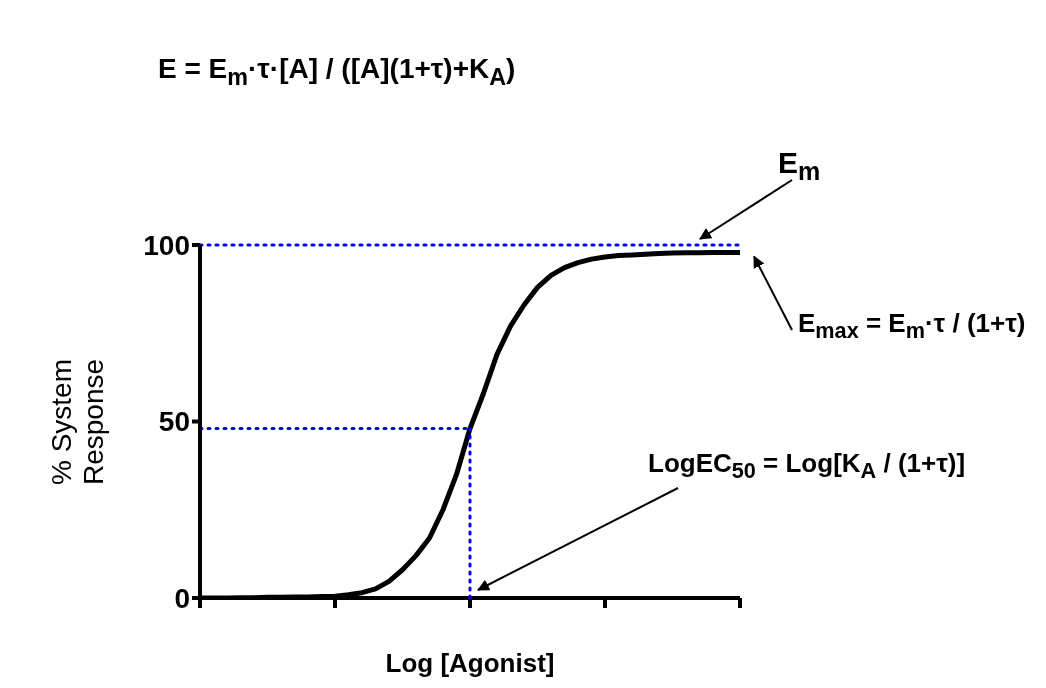 This screenshot has height=688, width=1046. What do you see at coordinates (337, 72) in the screenshot?
I see `text: E = E$_{m}$·τ·[A] / ([A](1+τ)+K$_{A}$)` at bounding box center [337, 72].